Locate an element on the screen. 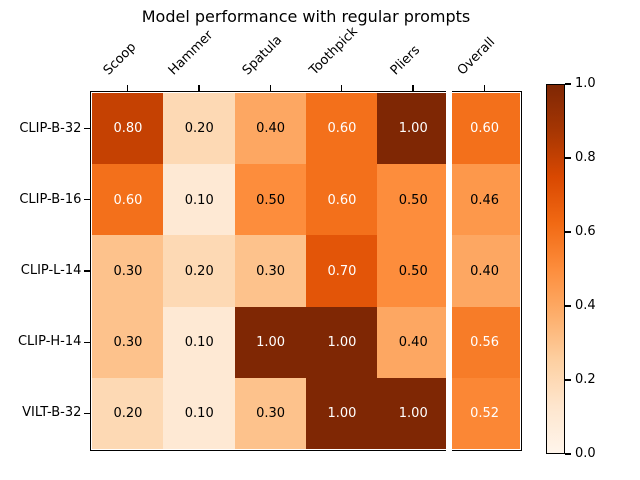 The width and height of the screenshot is (640, 480). colorbar-tick-label: 0.4 is located at coordinates (585, 305).